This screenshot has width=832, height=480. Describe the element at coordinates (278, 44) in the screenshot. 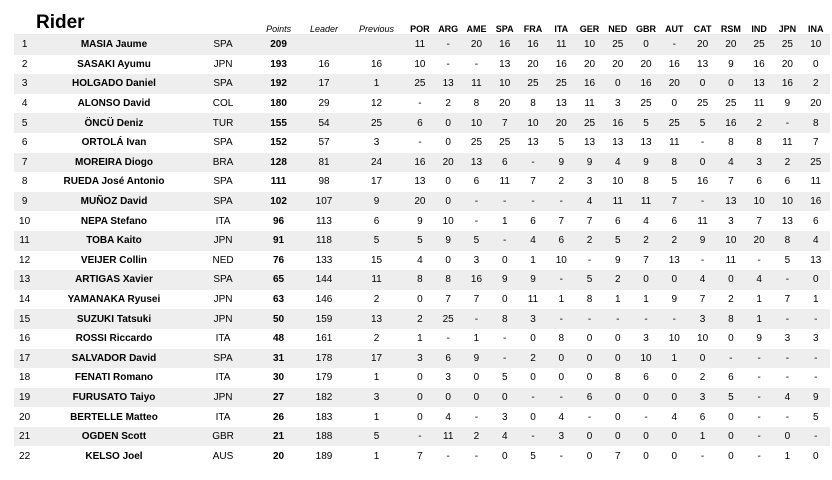

I see `points-cell: 209` at that location.